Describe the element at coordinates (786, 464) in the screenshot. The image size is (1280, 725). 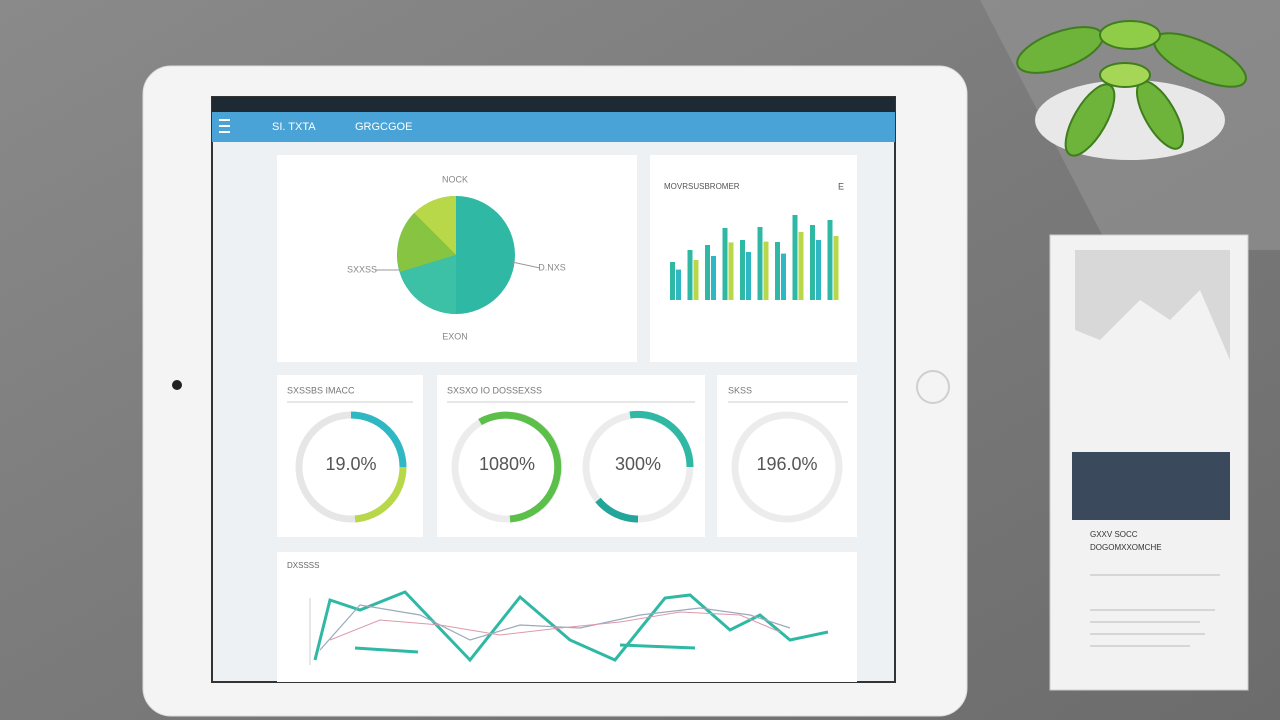
I see `donut-value: 196.0%` at that location.